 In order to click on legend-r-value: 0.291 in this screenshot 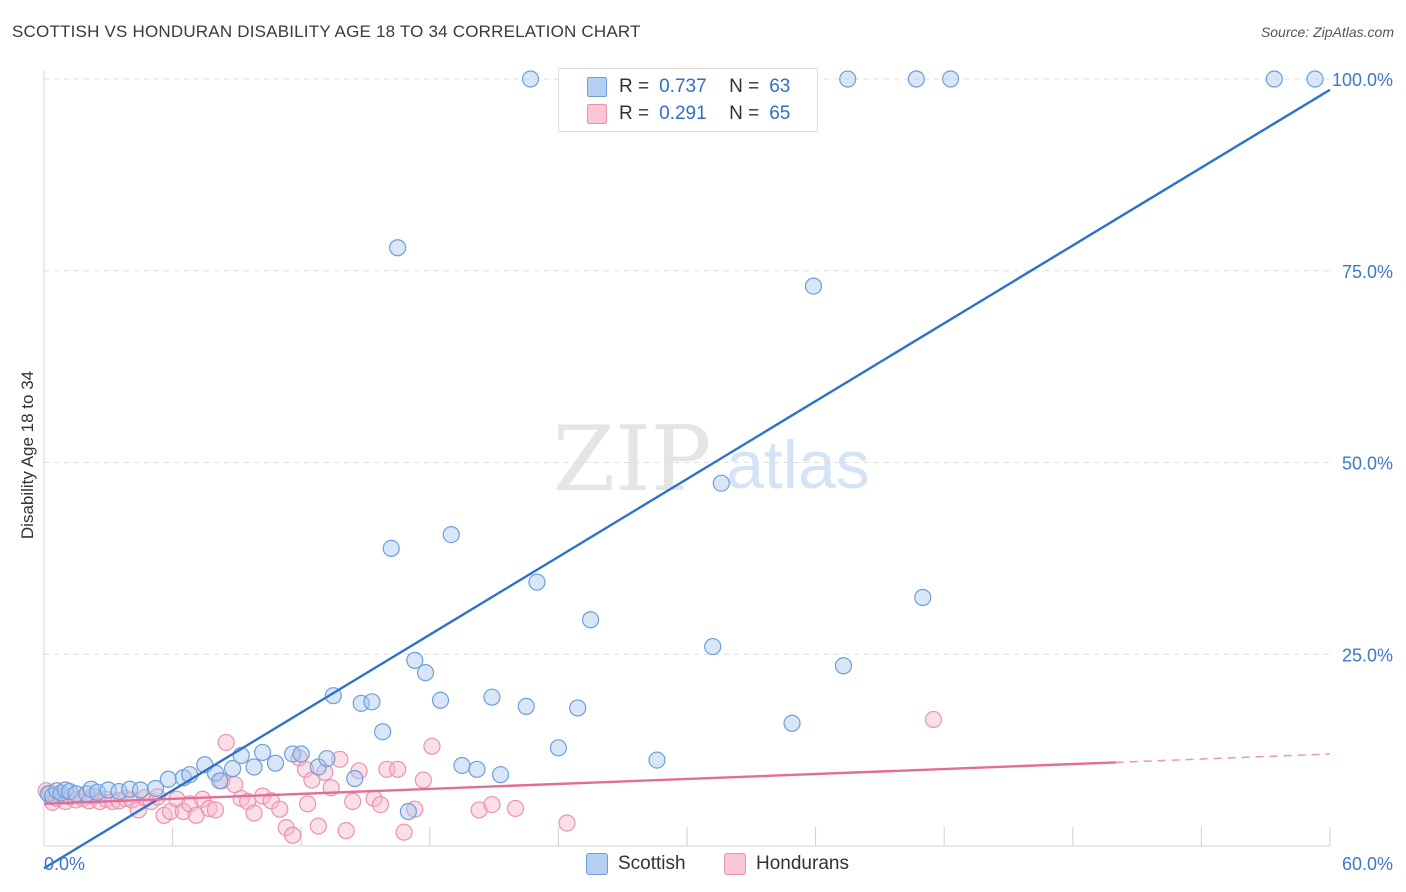, I will do `click(683, 113)`.